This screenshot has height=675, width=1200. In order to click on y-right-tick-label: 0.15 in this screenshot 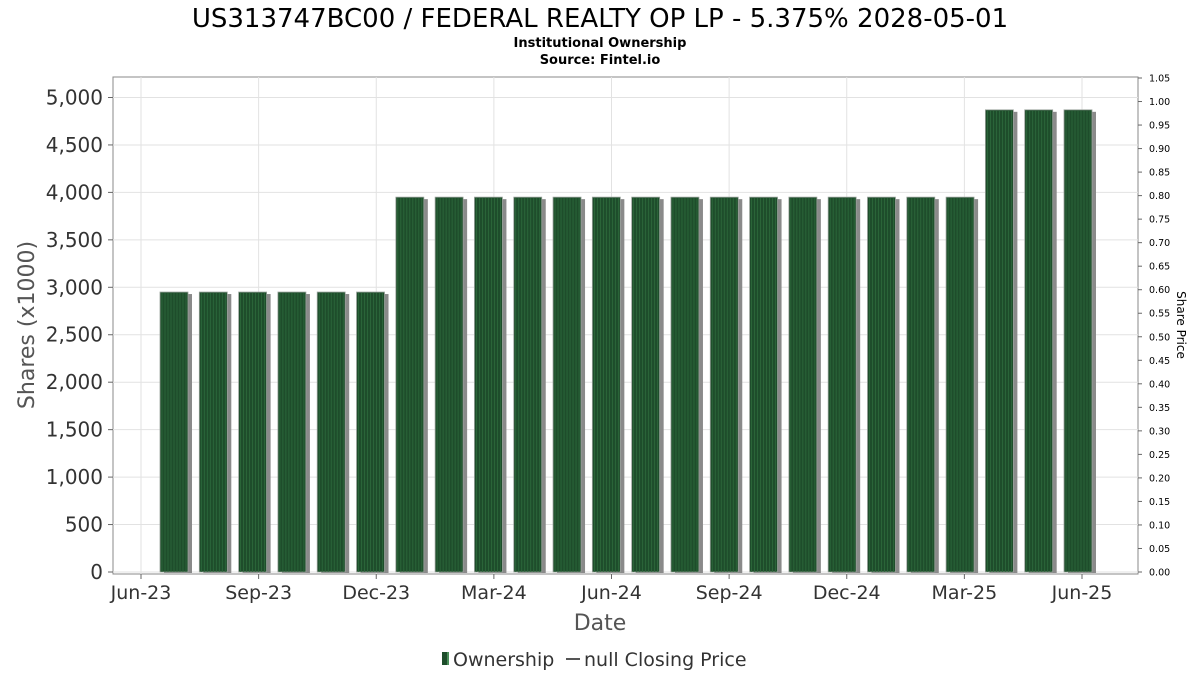, I will do `click(1159, 502)`.